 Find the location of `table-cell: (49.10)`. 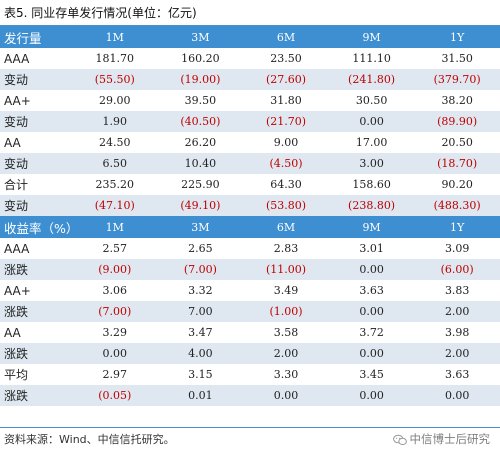

table-cell: (49.10) is located at coordinates (200, 205).